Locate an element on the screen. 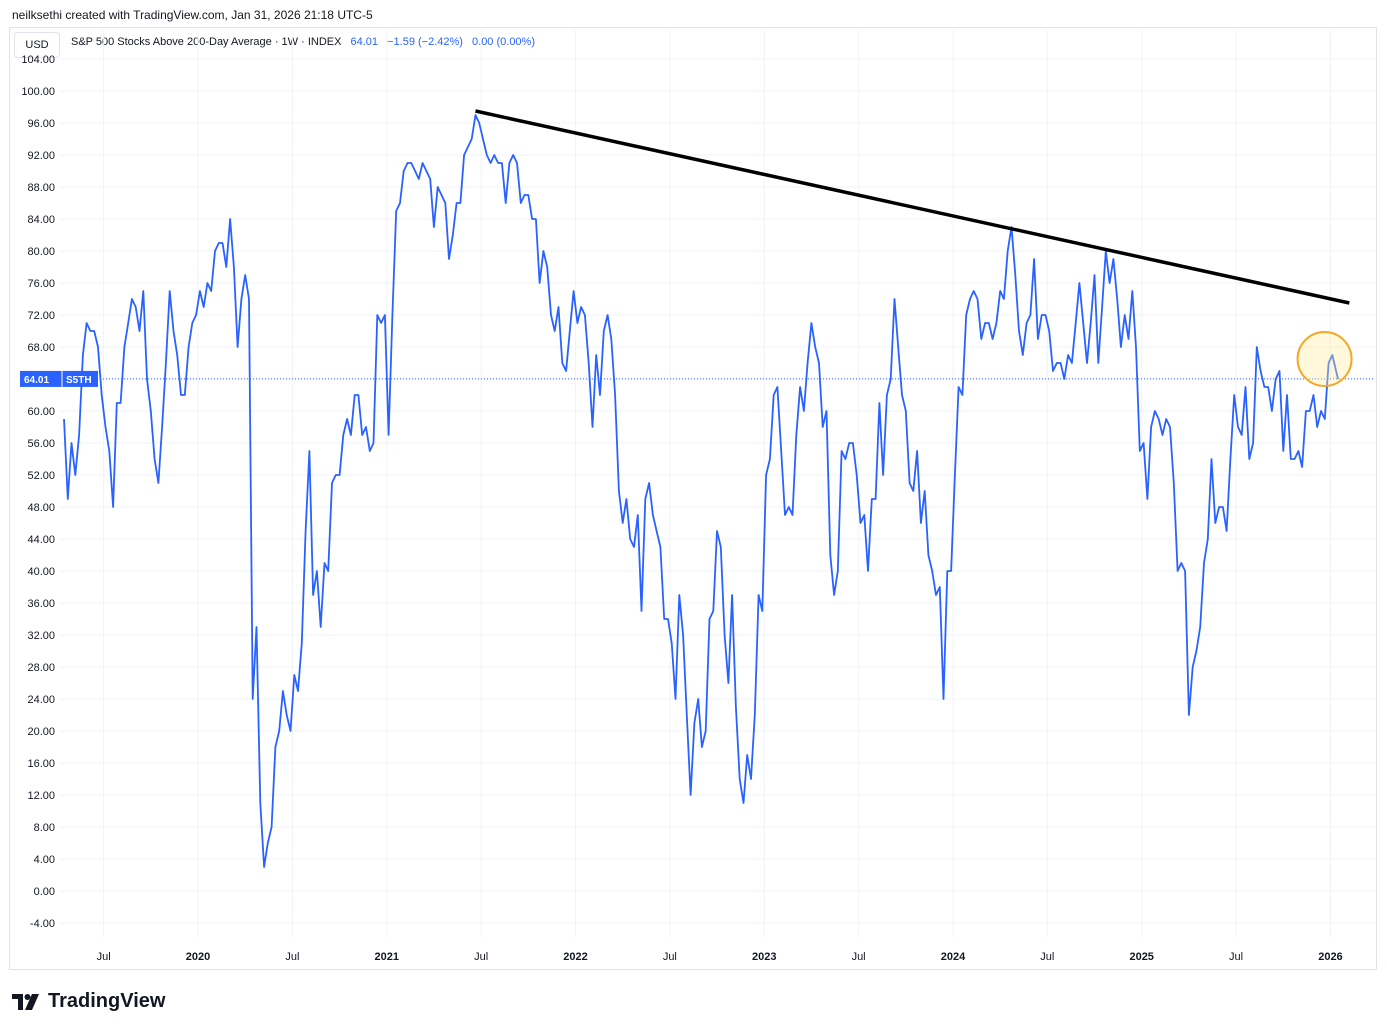 This screenshot has height=1031, width=1387. legend-extra: 0.00 (0.00%) is located at coordinates (503, 42).